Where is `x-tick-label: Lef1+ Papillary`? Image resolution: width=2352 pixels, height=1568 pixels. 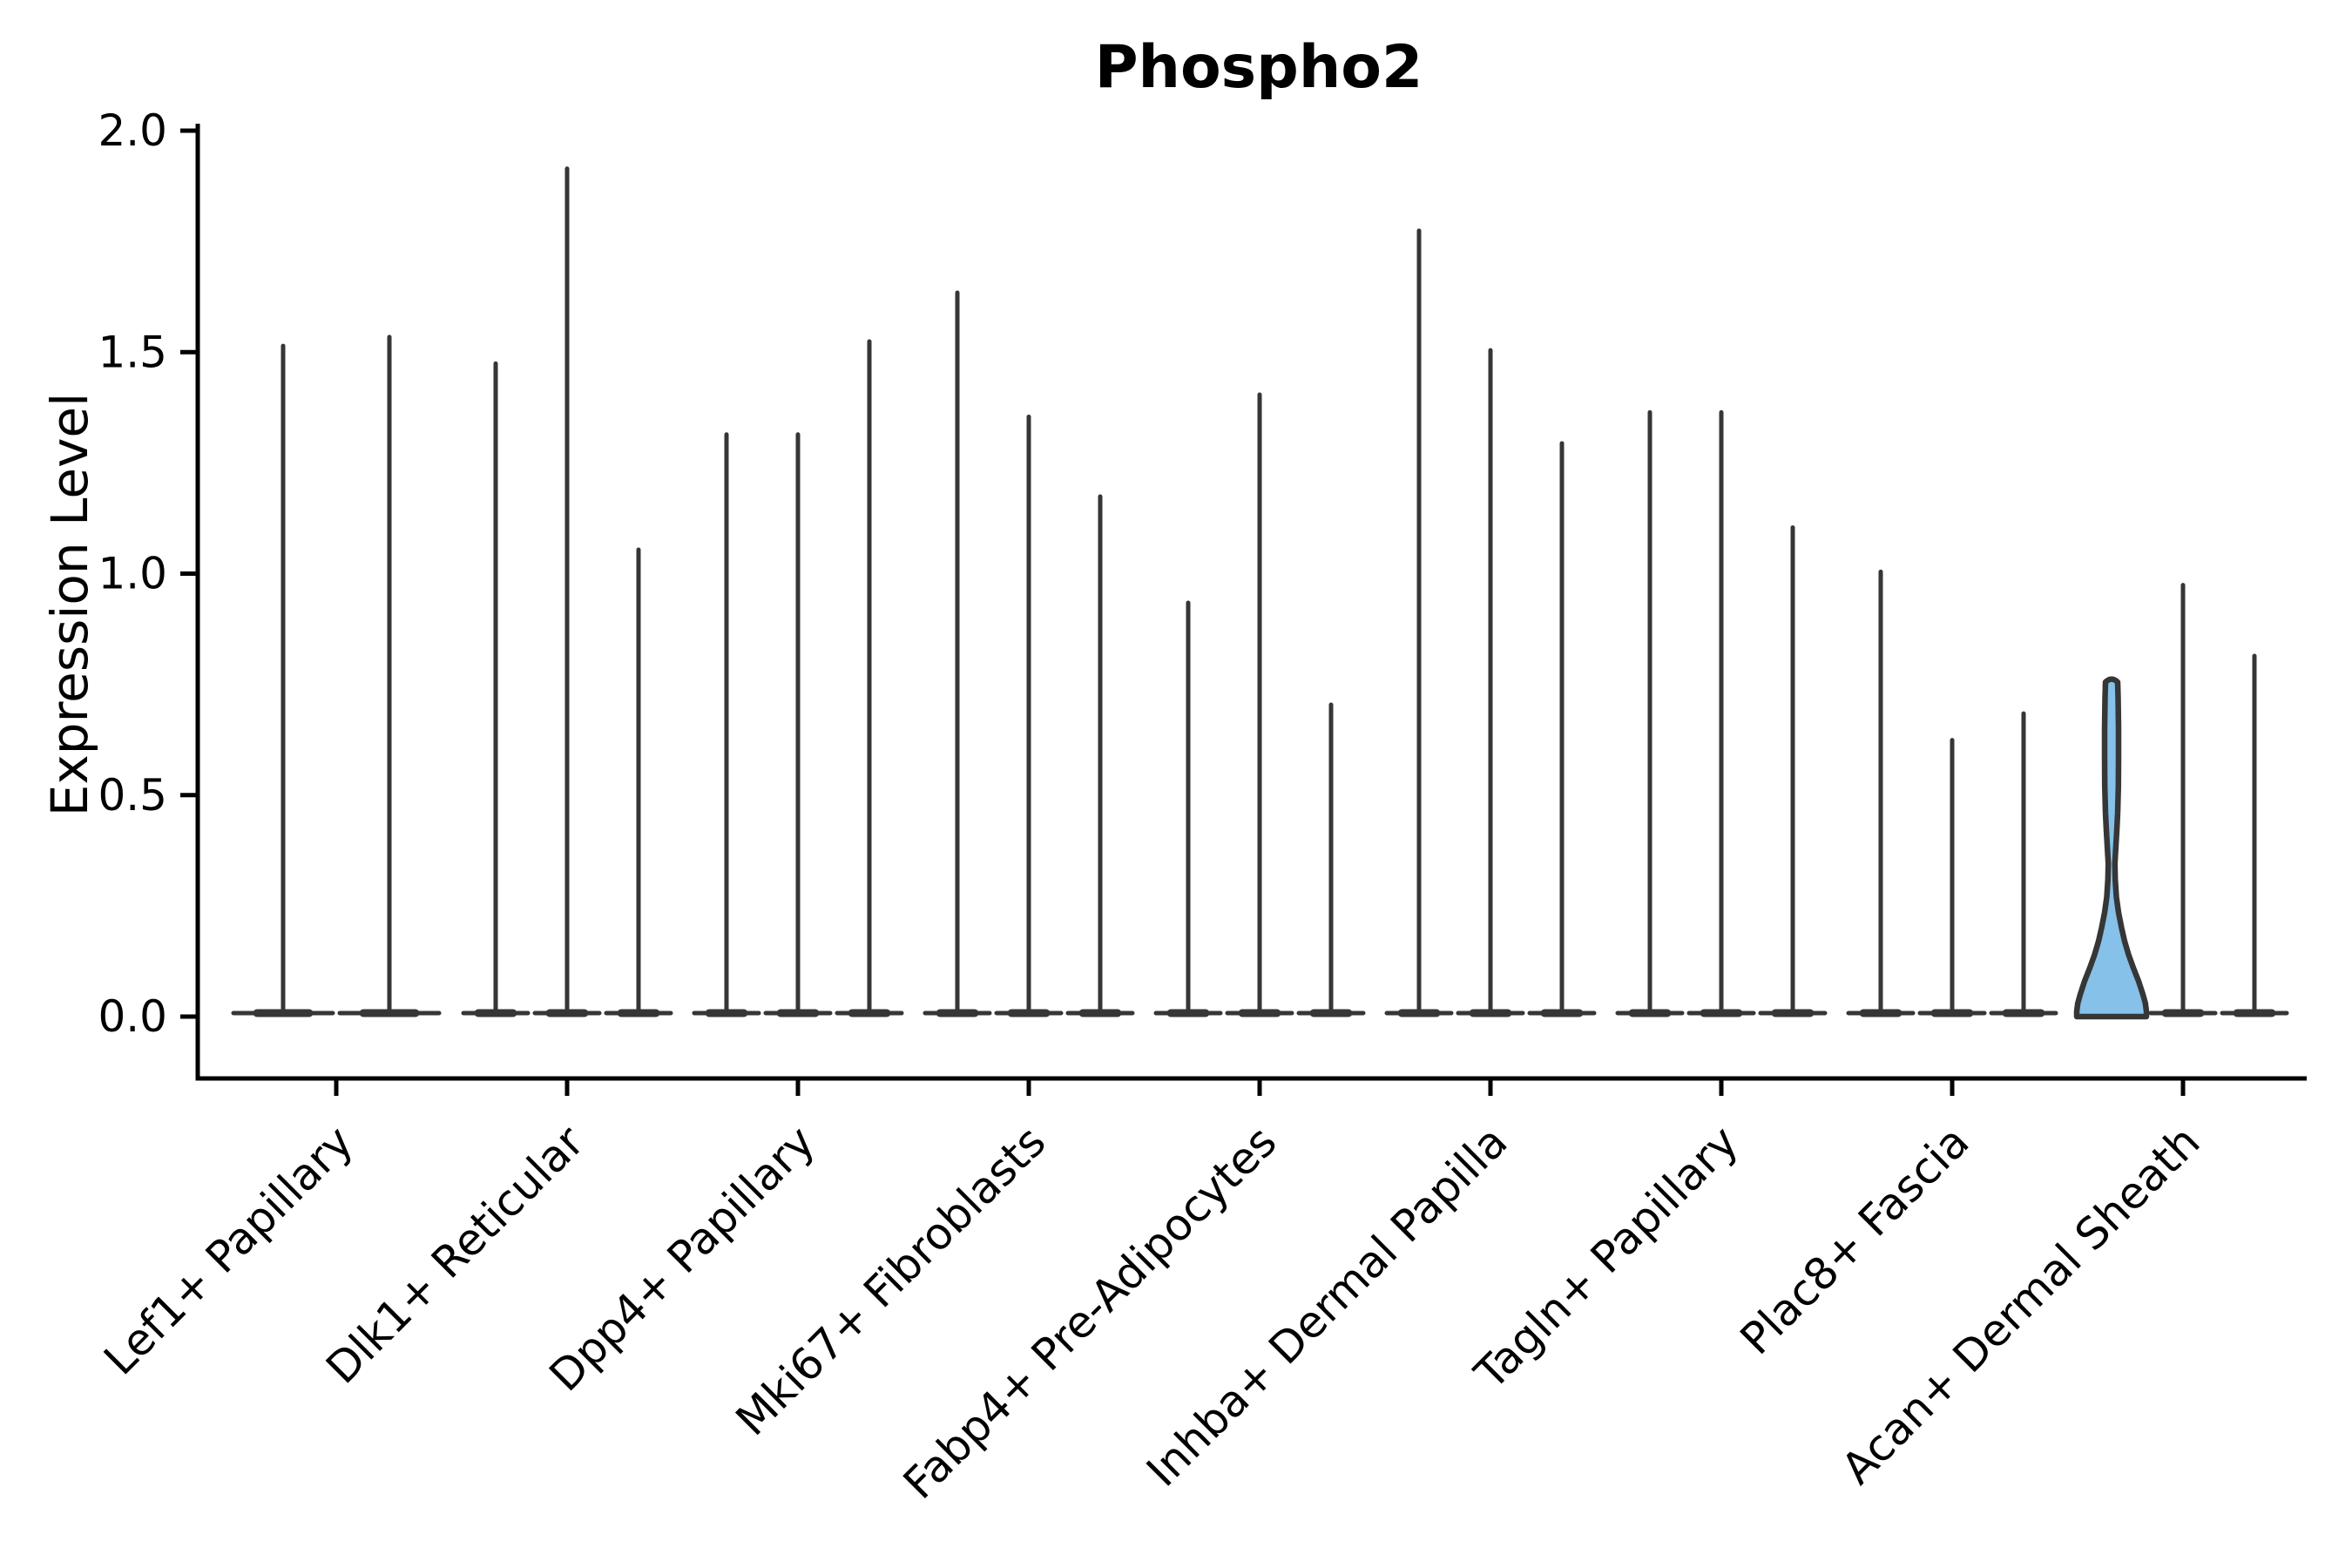
x-tick-label: Lef1+ Papillary is located at coordinates (228, 1250).